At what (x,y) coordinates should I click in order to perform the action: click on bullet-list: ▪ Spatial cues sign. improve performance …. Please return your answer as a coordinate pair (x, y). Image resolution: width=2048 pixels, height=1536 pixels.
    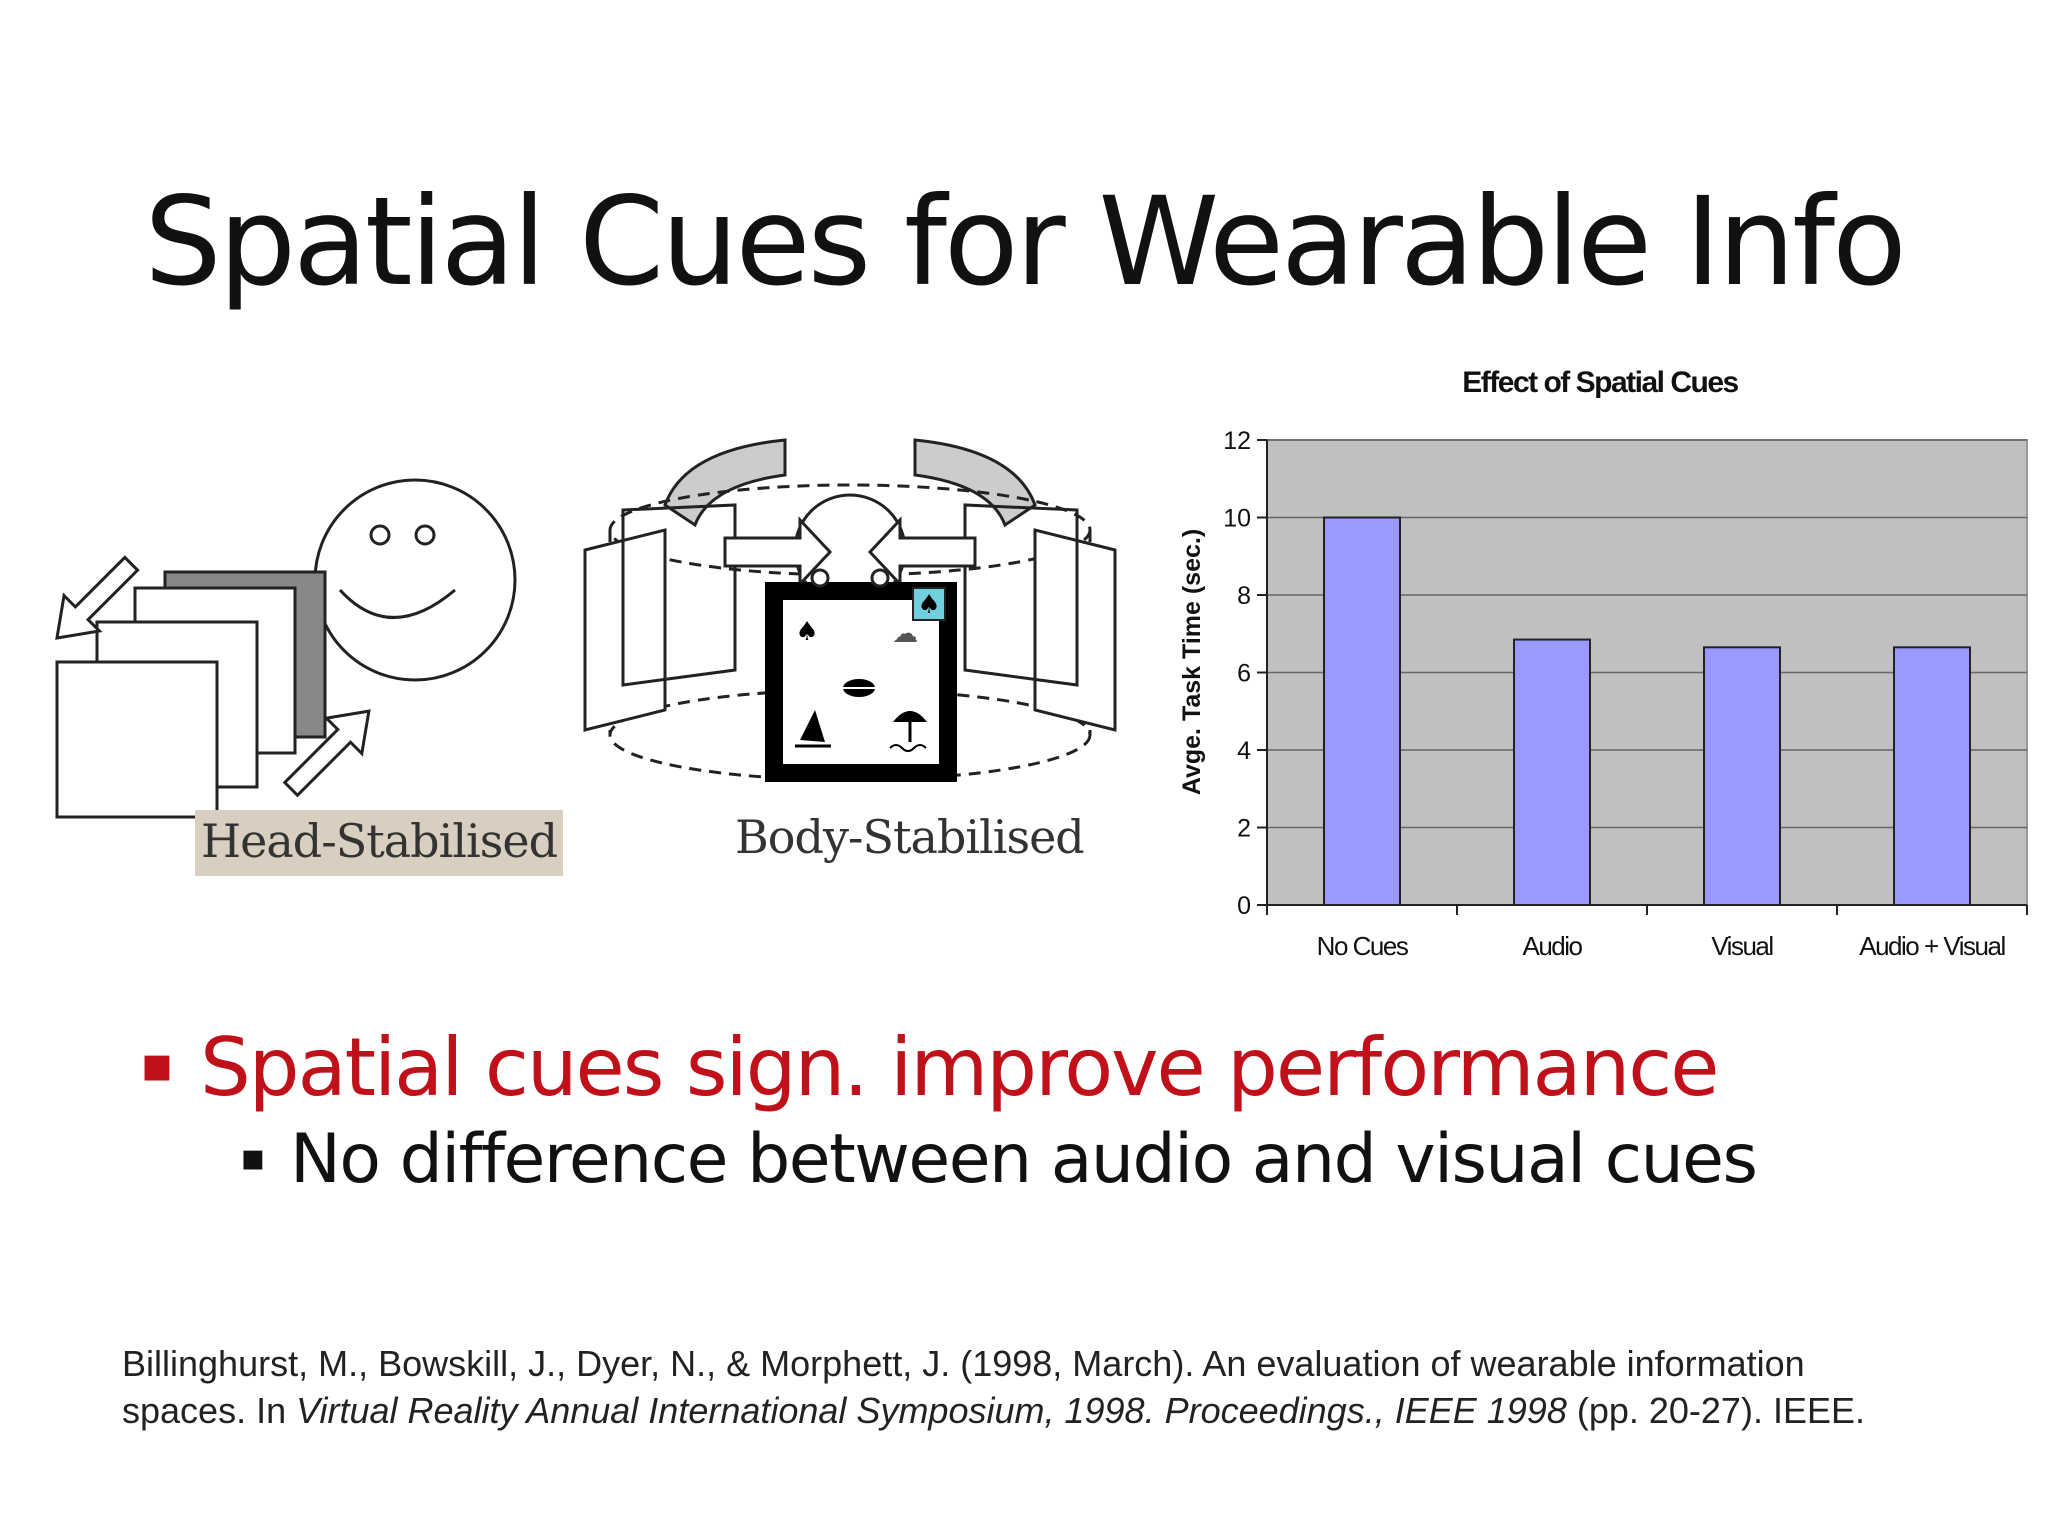
    Looking at the image, I should click on (1040, 1112).